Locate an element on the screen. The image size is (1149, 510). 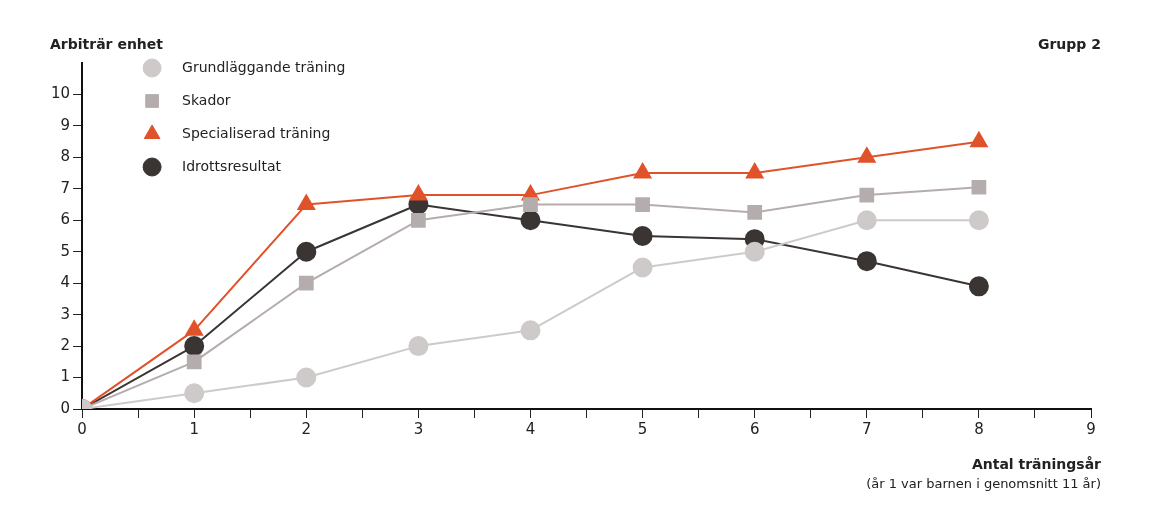
legend-label: Idrottsresultat is located at coordinates (232, 165).